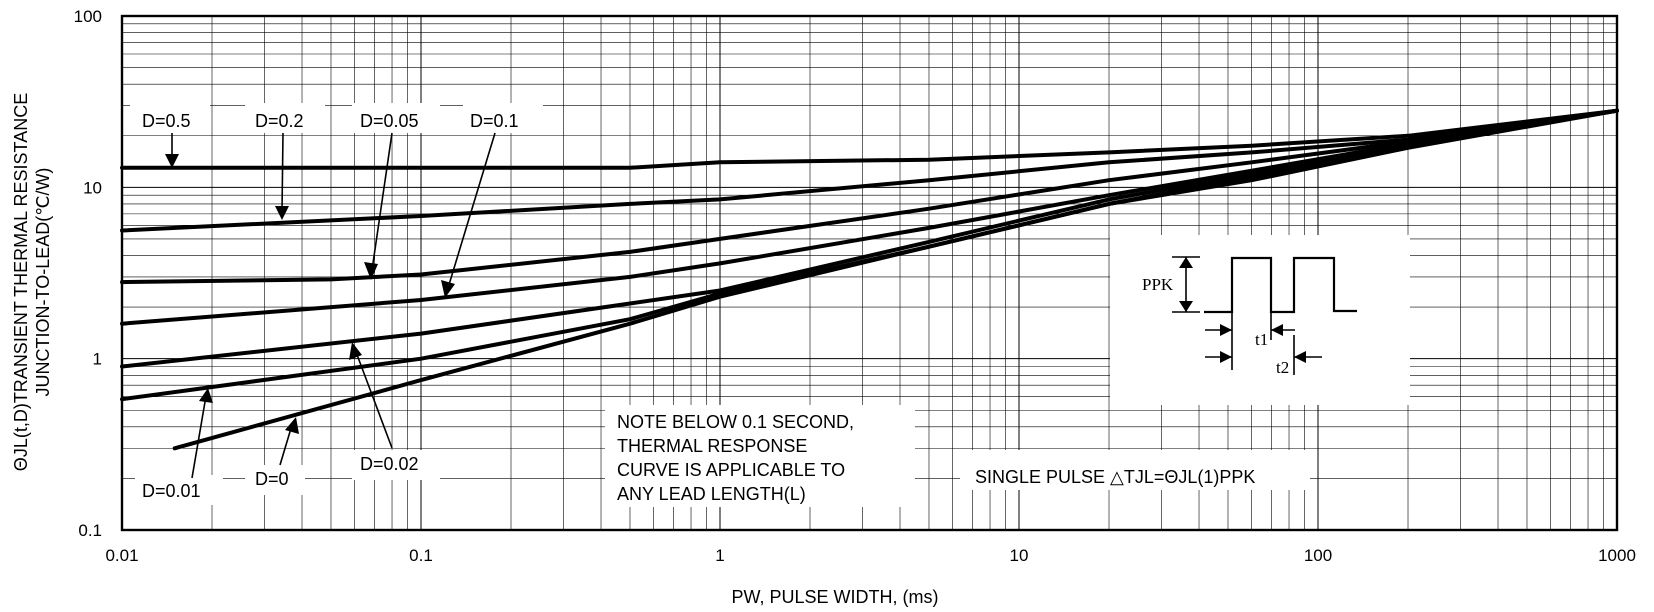  What do you see at coordinates (1282, 367) in the screenshot?
I see `t2-label: t2` at bounding box center [1282, 367].